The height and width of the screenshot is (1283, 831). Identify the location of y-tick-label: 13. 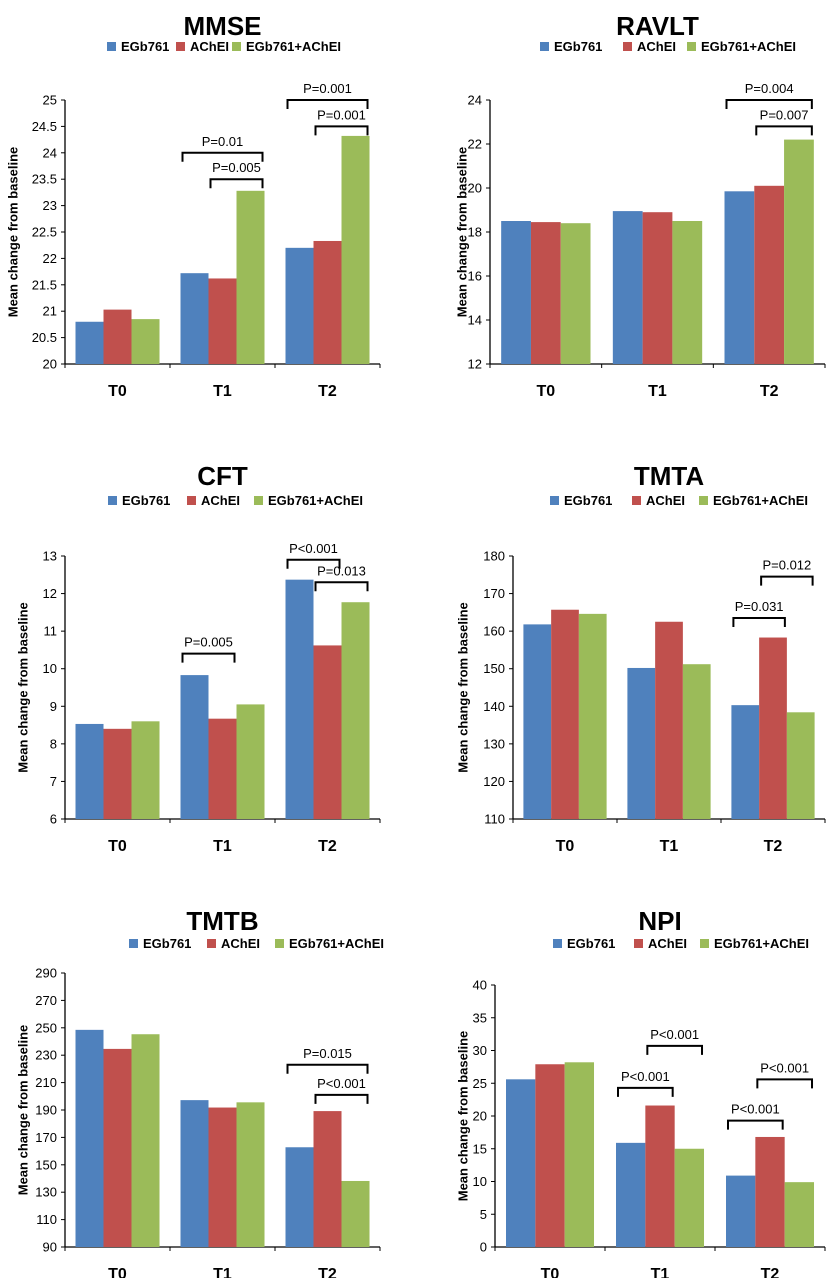
(50, 556).